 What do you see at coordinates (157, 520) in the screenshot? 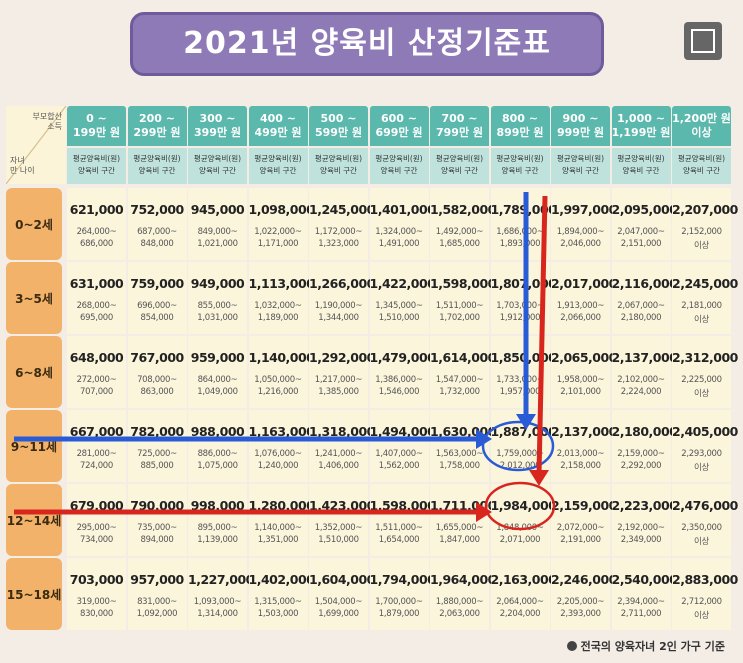
I see `table-cell: 790,000 735,000~ 894,000` at bounding box center [157, 520].